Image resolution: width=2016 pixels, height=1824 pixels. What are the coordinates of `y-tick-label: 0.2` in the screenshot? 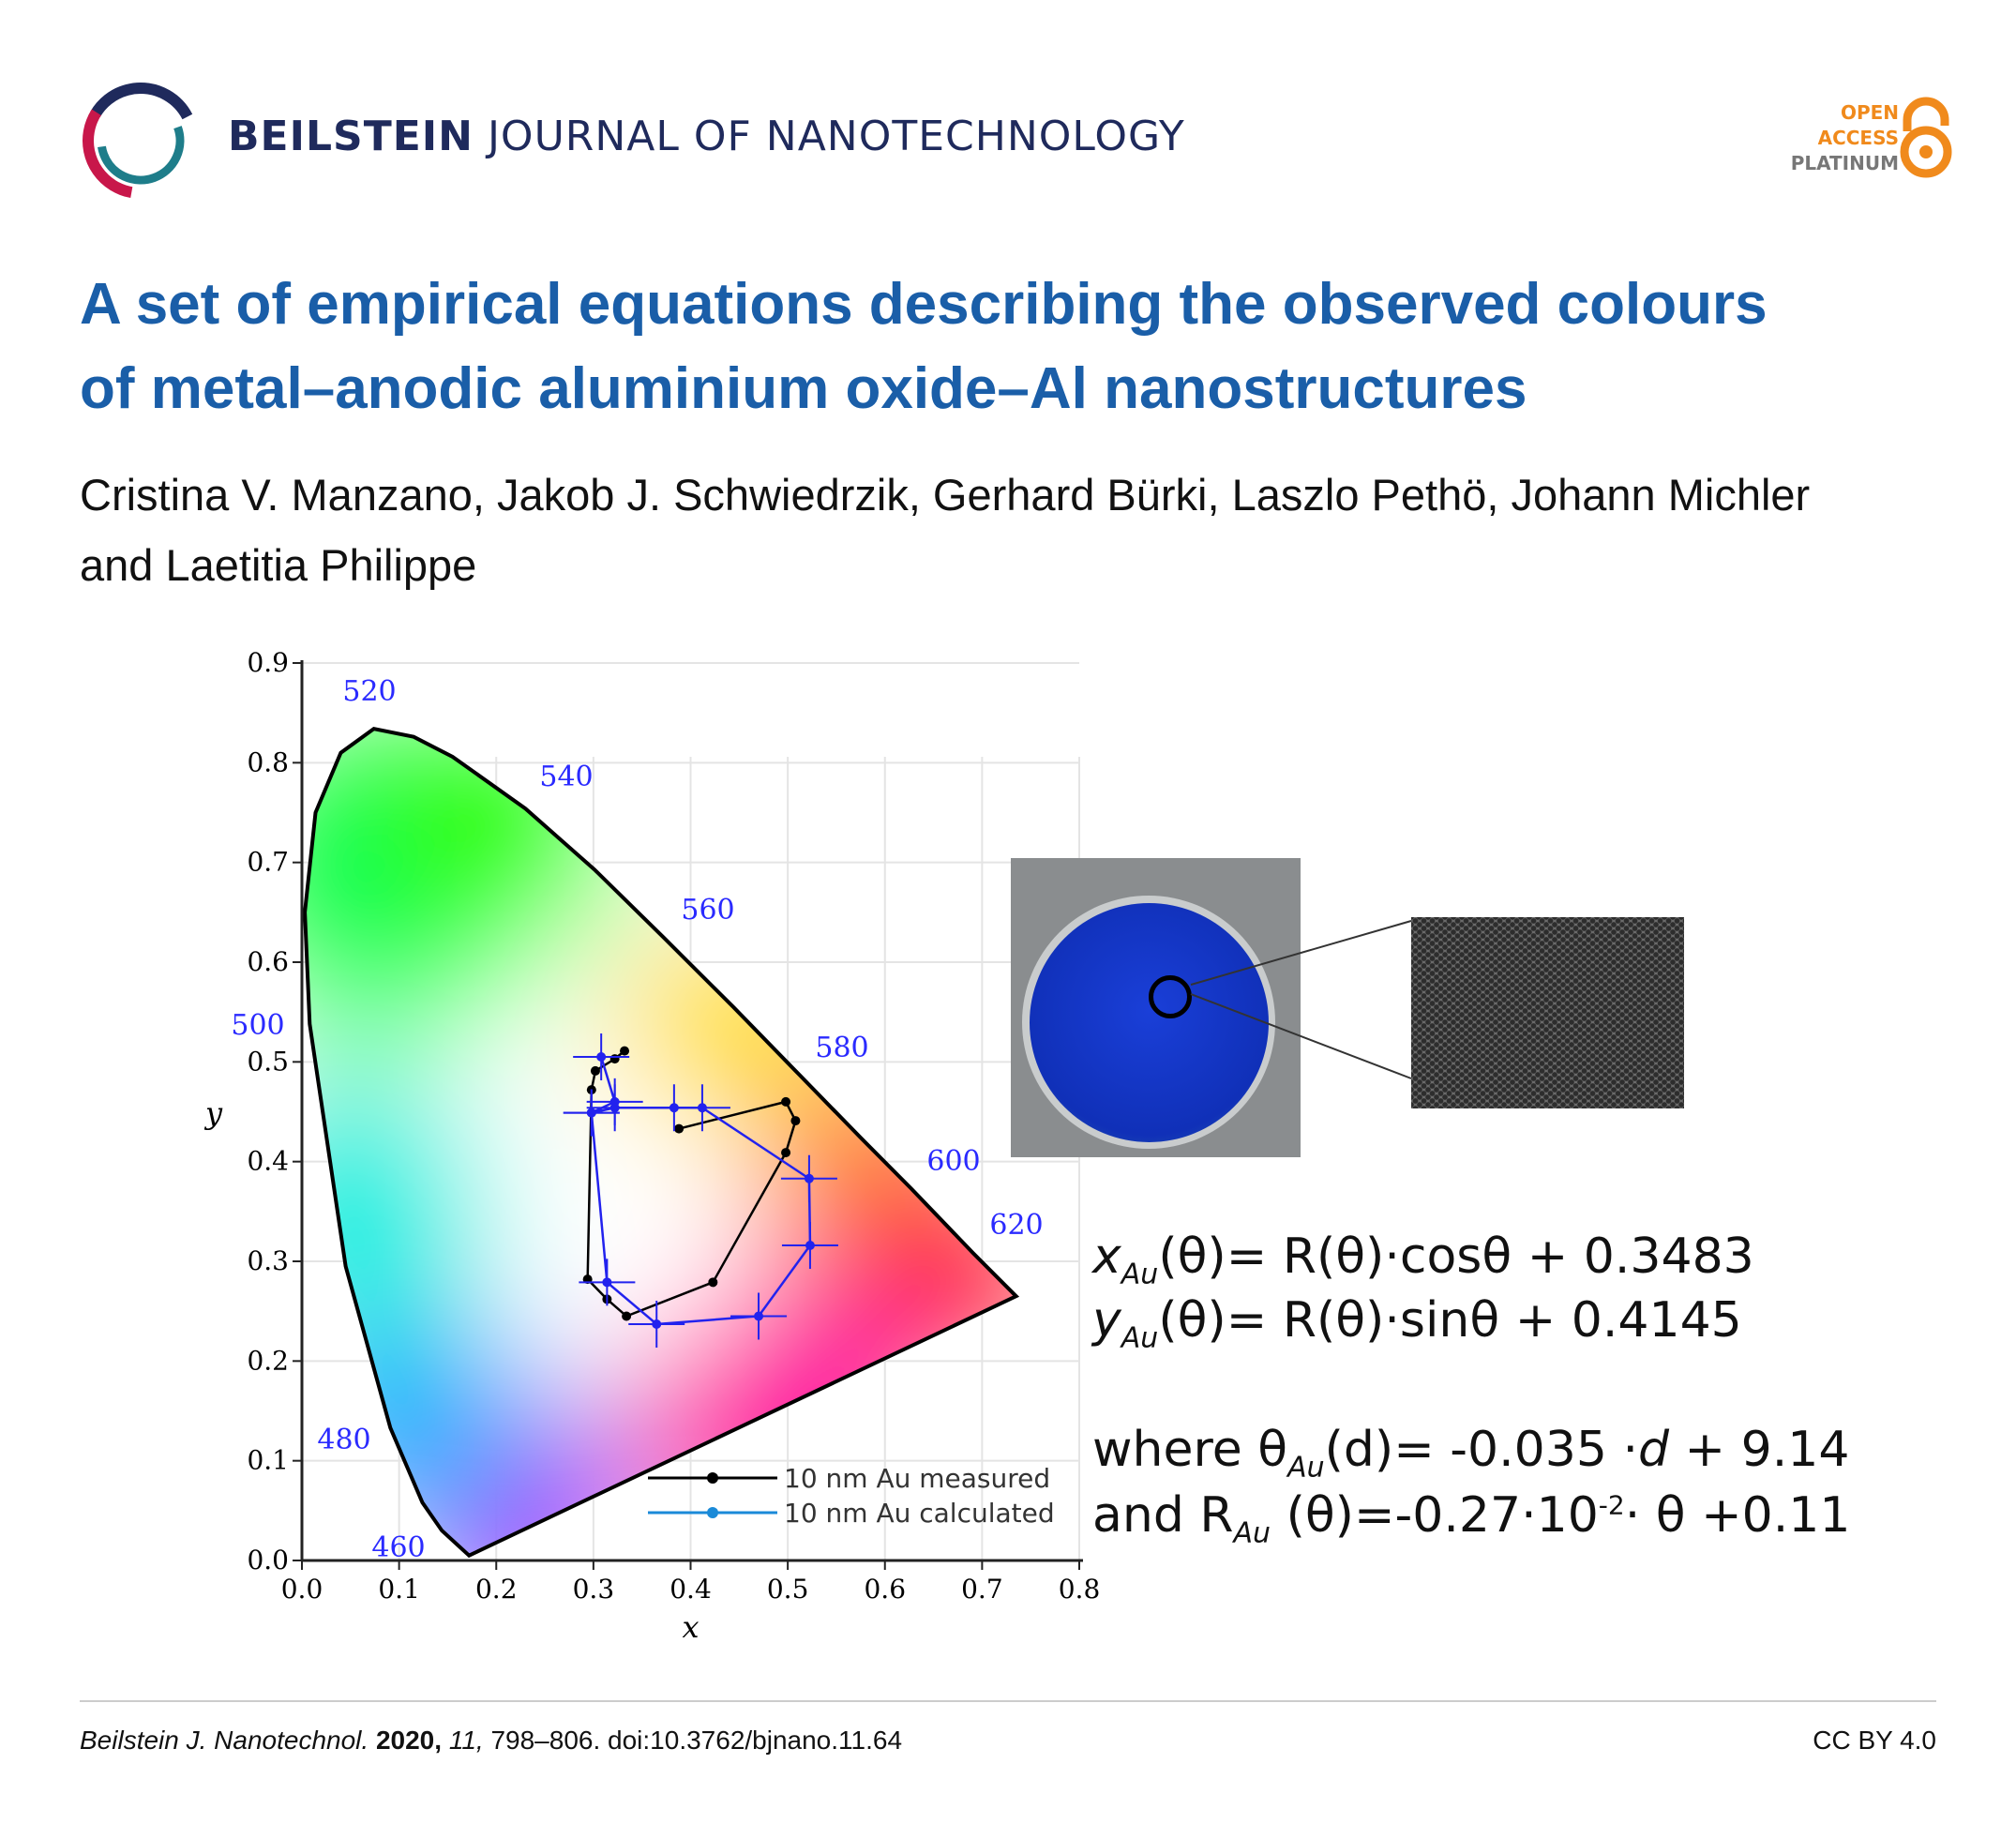 It's located at (268, 1361).